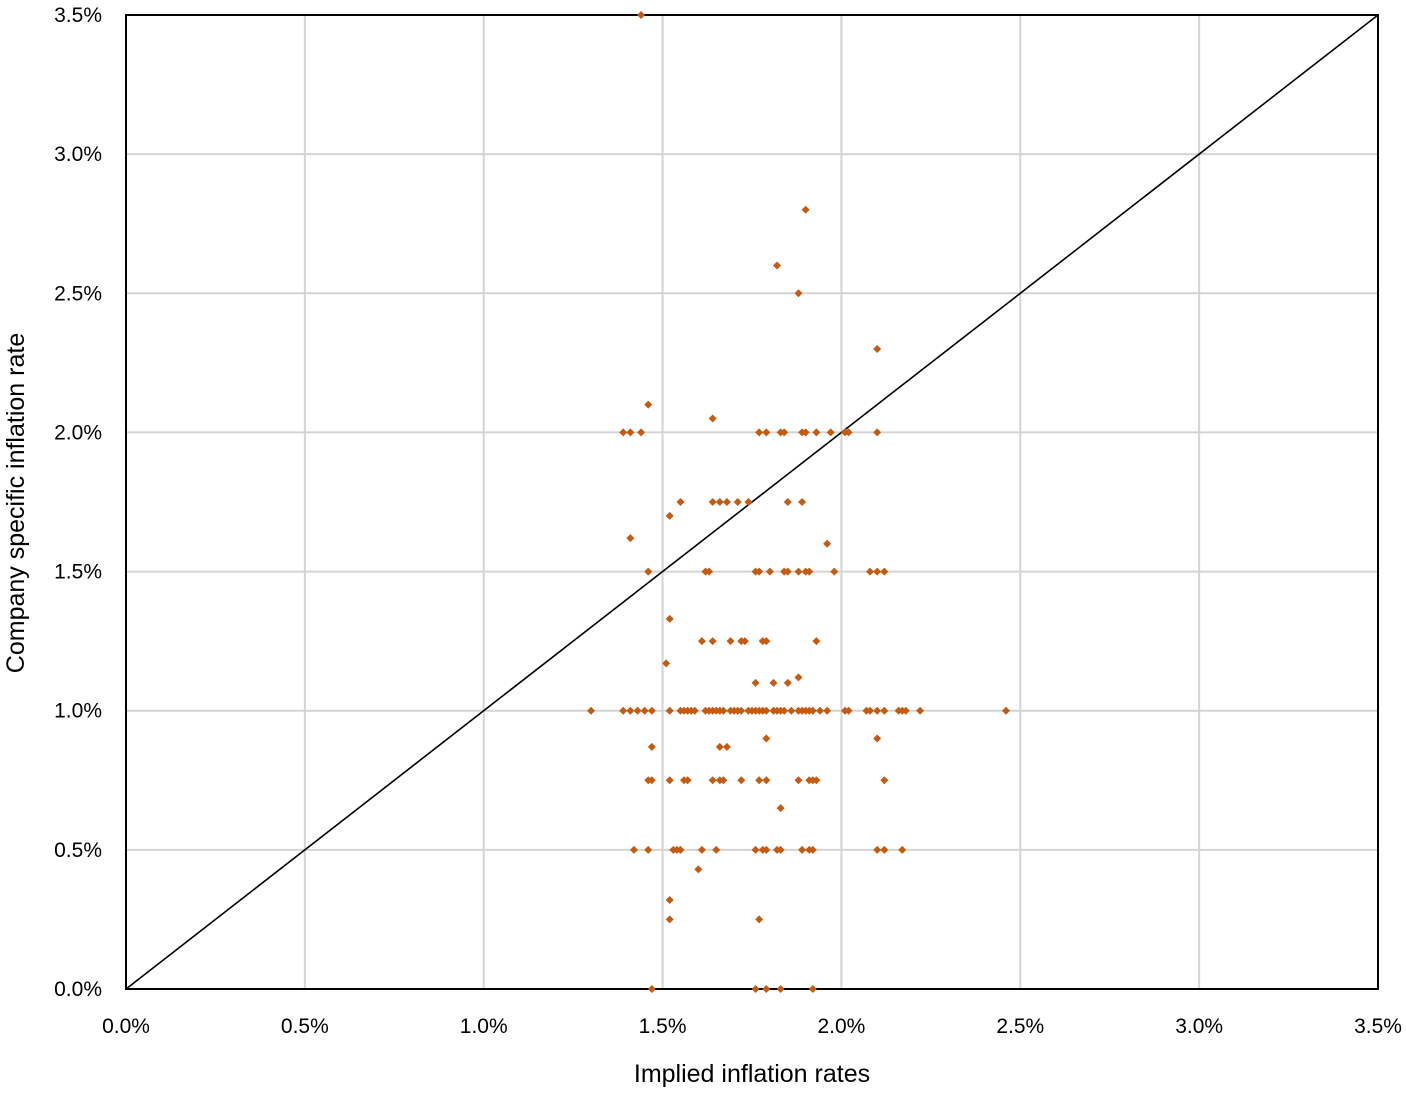 This screenshot has height=1093, width=1406. What do you see at coordinates (78, 432) in the screenshot?
I see `y-tick-label: 2.0%` at bounding box center [78, 432].